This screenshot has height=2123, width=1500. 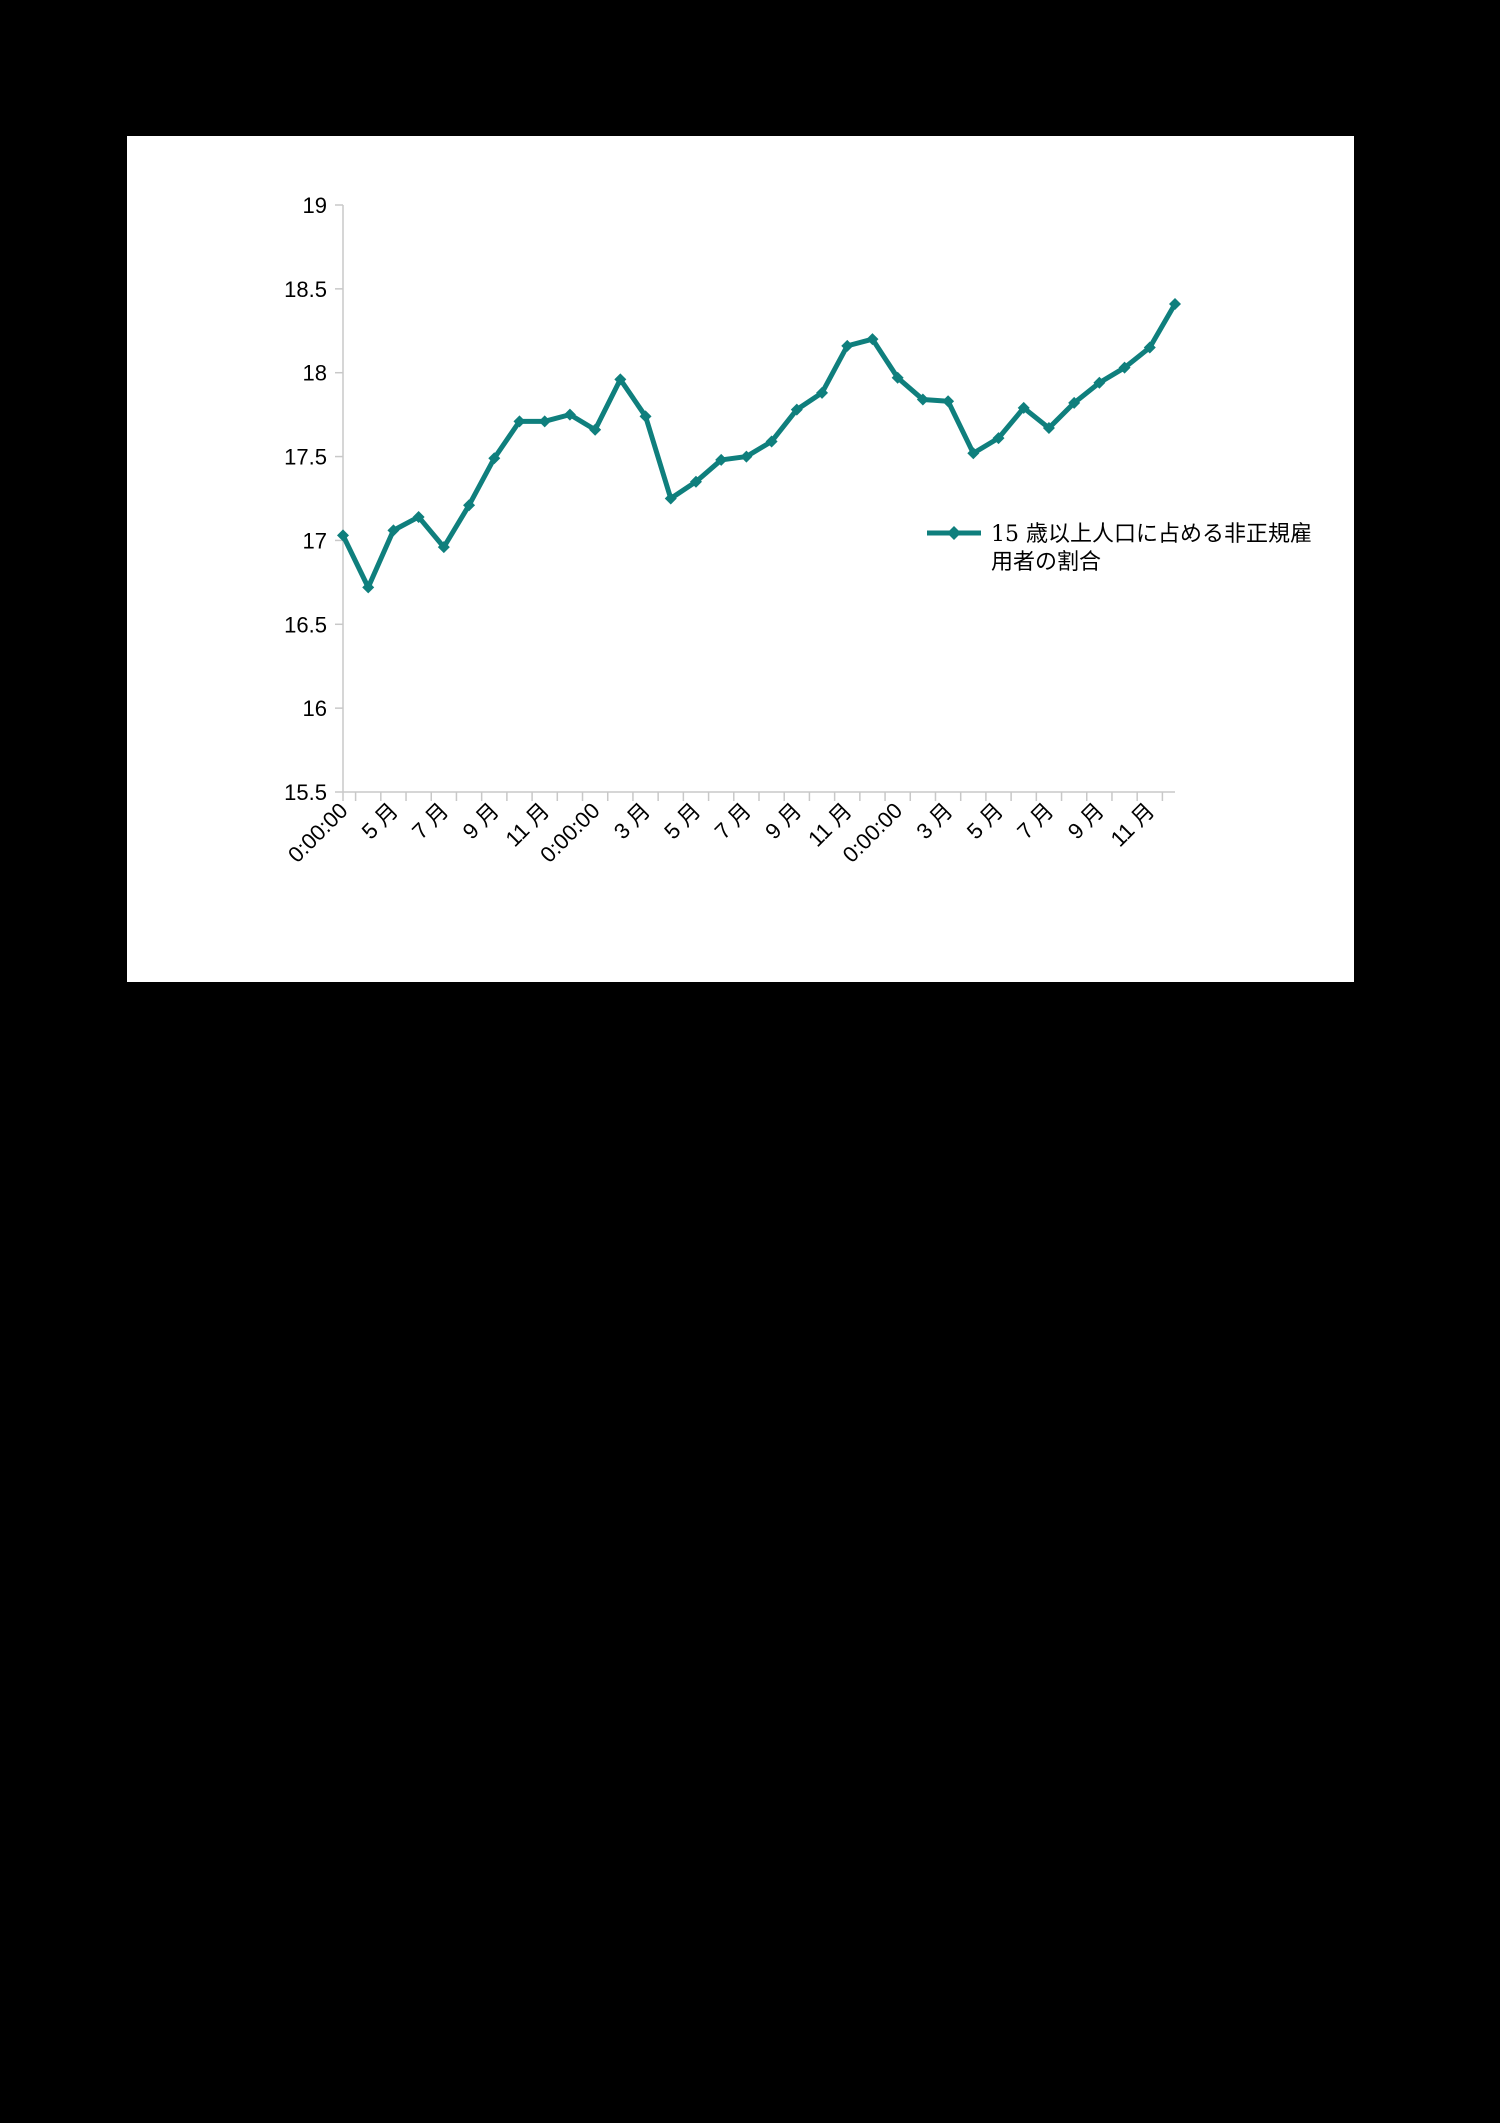 I want to click on legend-label-continued: 用者の割合, so click(x=1046, y=562).